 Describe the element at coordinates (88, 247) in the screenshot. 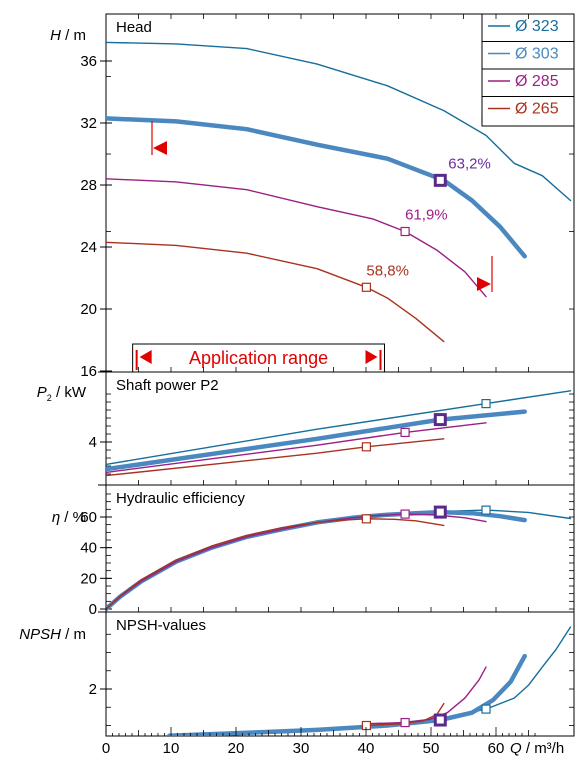

I see `y-tick-label: 24` at that location.